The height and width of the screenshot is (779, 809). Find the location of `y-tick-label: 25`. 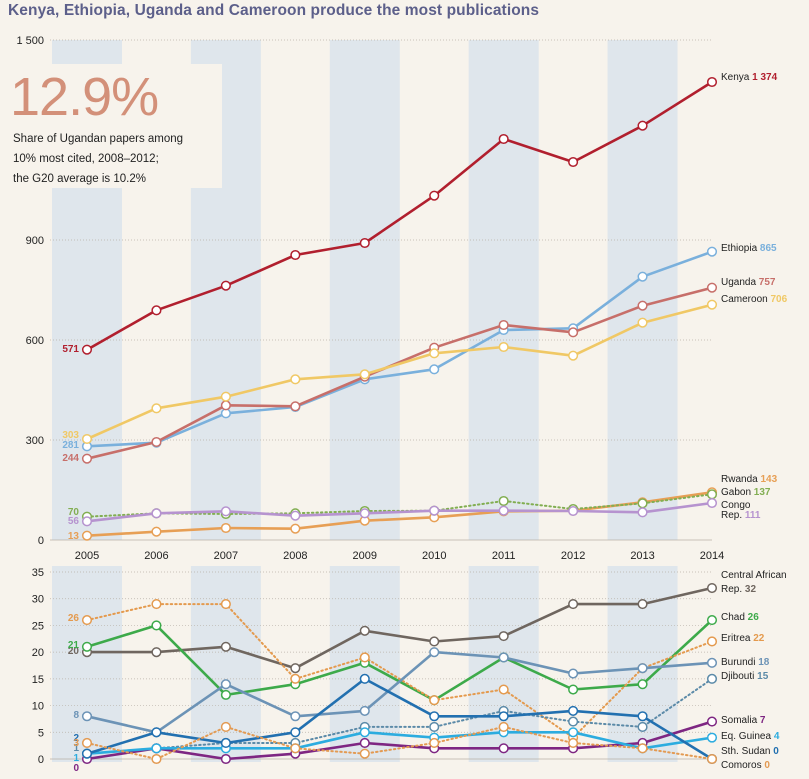

y-tick-label: 25 is located at coordinates (38, 626).